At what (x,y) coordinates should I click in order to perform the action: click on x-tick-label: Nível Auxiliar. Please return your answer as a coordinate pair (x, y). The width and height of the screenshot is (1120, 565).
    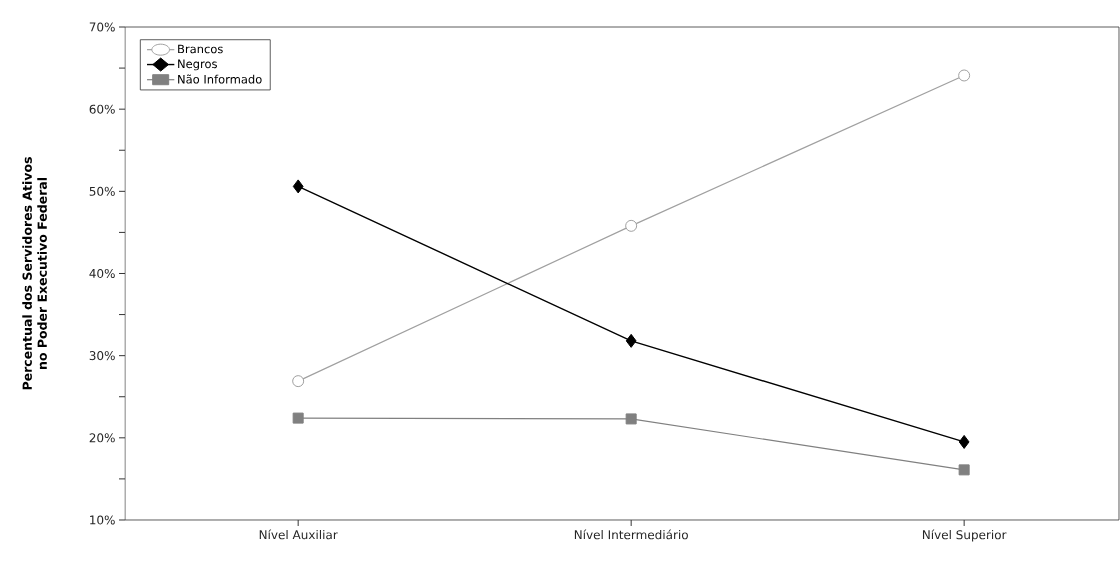
    Looking at the image, I should click on (298, 534).